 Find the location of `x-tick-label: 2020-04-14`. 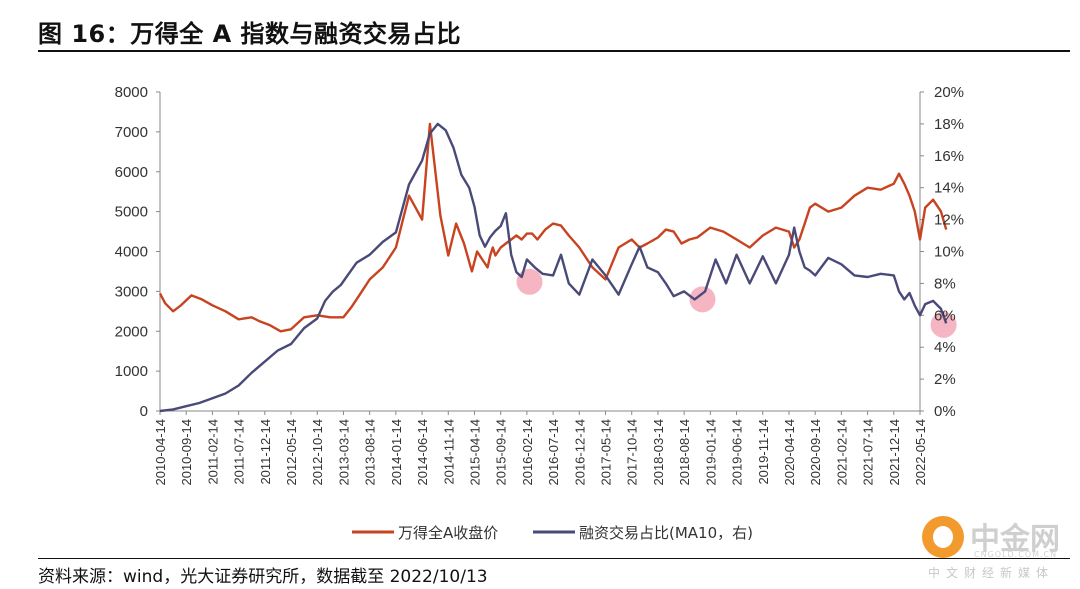

x-tick-label: 2020-04-14 is located at coordinates (789, 452).